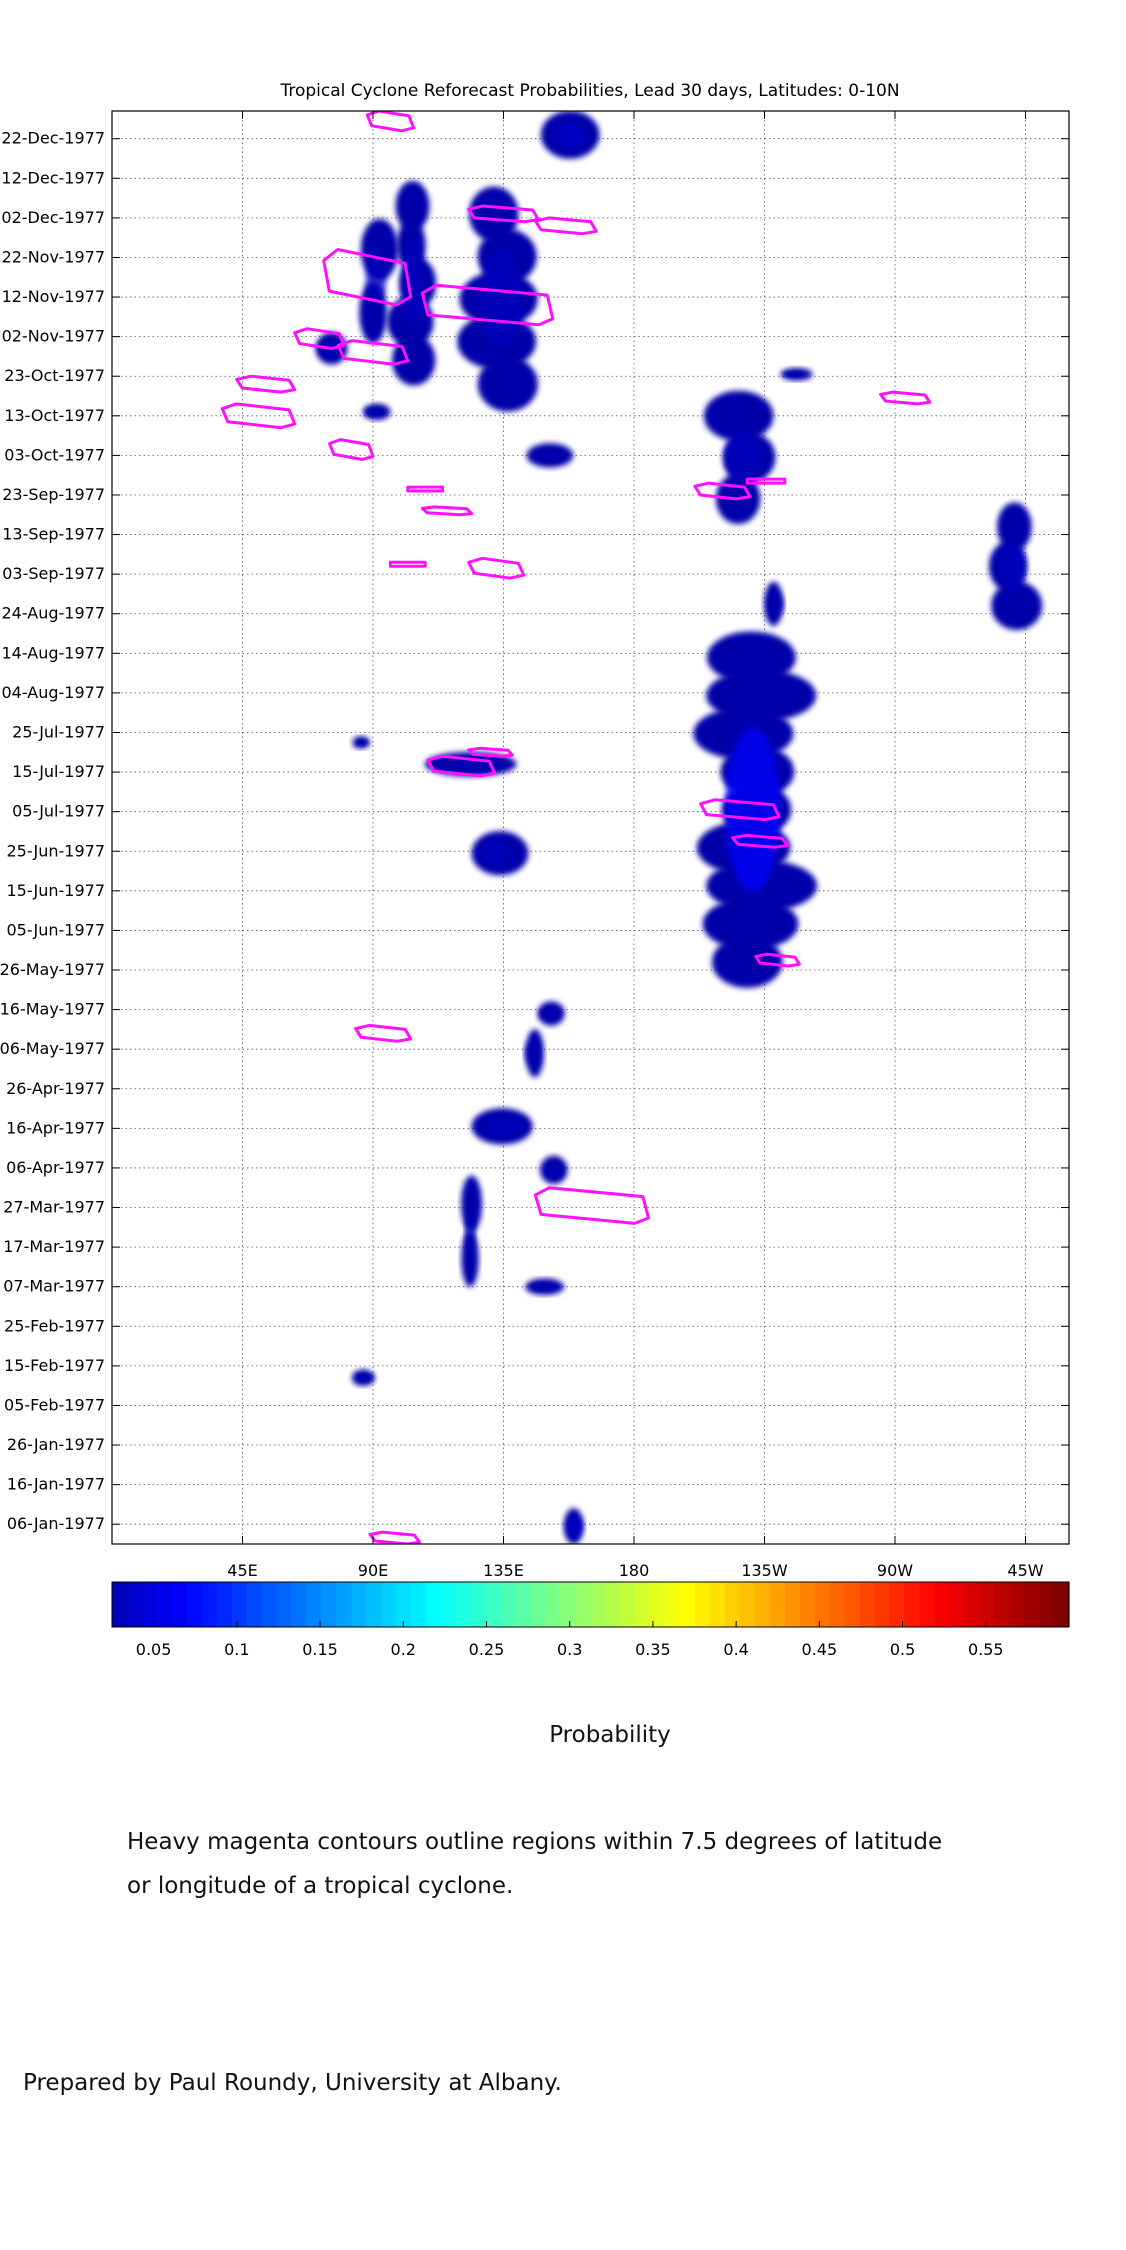 Image resolution: width=1126 pixels, height=2250 pixels. Describe the element at coordinates (55, 1088) in the screenshot. I see `y-tick-label: 26-Apr-1977` at that location.